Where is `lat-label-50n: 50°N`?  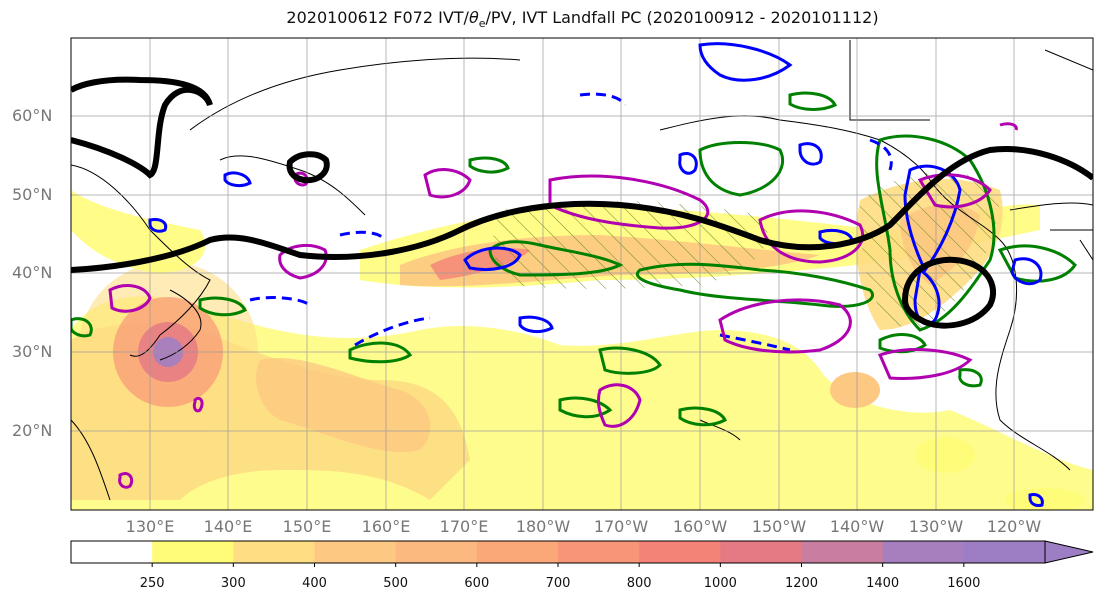
lat-label-50n: 50°N is located at coordinates (32, 194).